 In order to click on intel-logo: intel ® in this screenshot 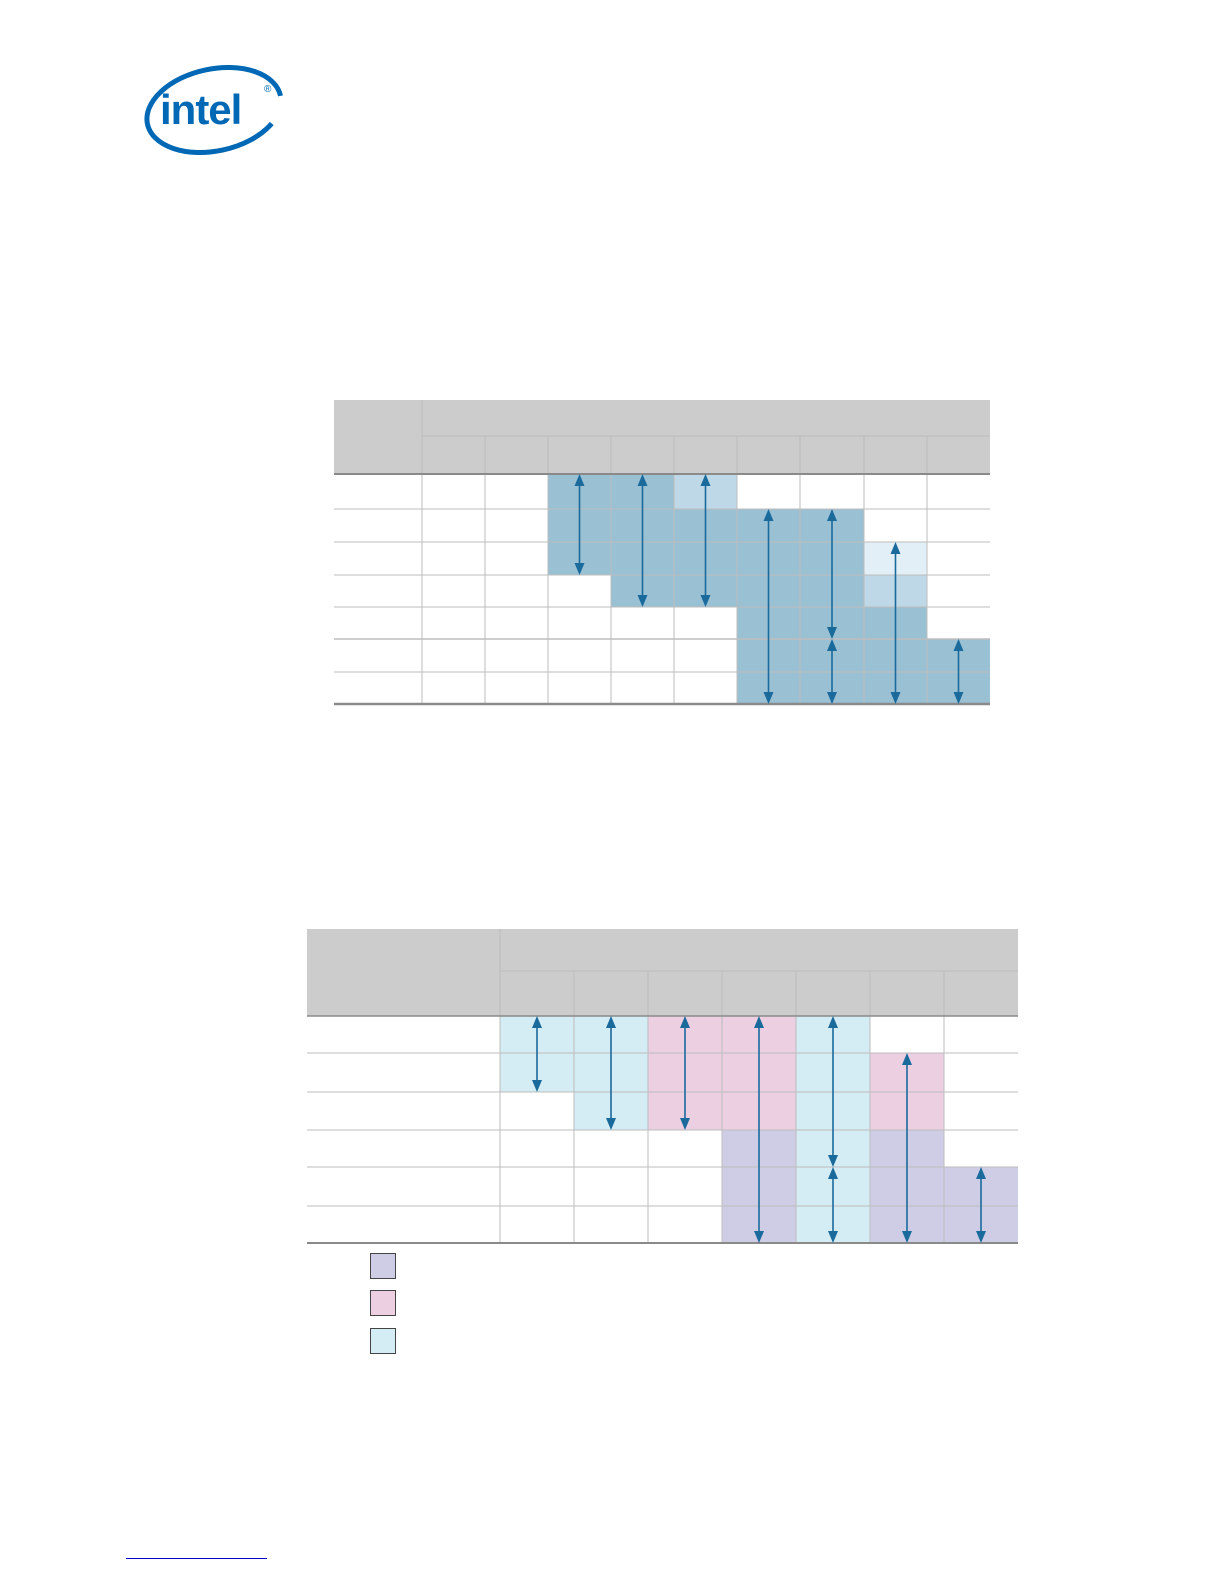, I will do `click(214, 110)`.